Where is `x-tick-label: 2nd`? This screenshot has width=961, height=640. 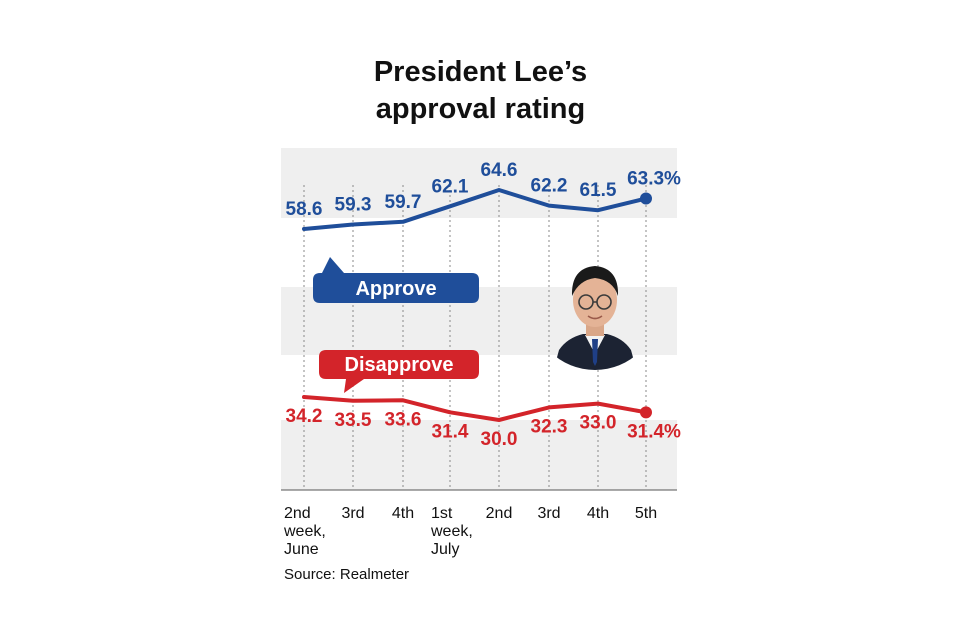
x-tick-label: 2nd is located at coordinates (499, 513).